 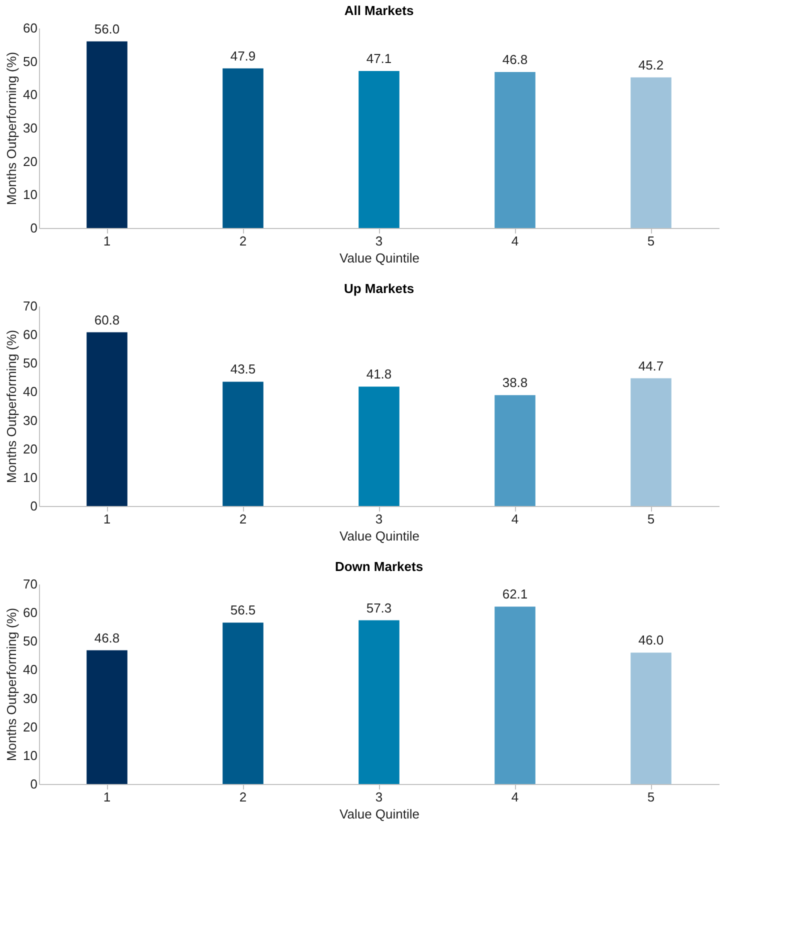 I want to click on data-label: 57.3, so click(x=379, y=608).